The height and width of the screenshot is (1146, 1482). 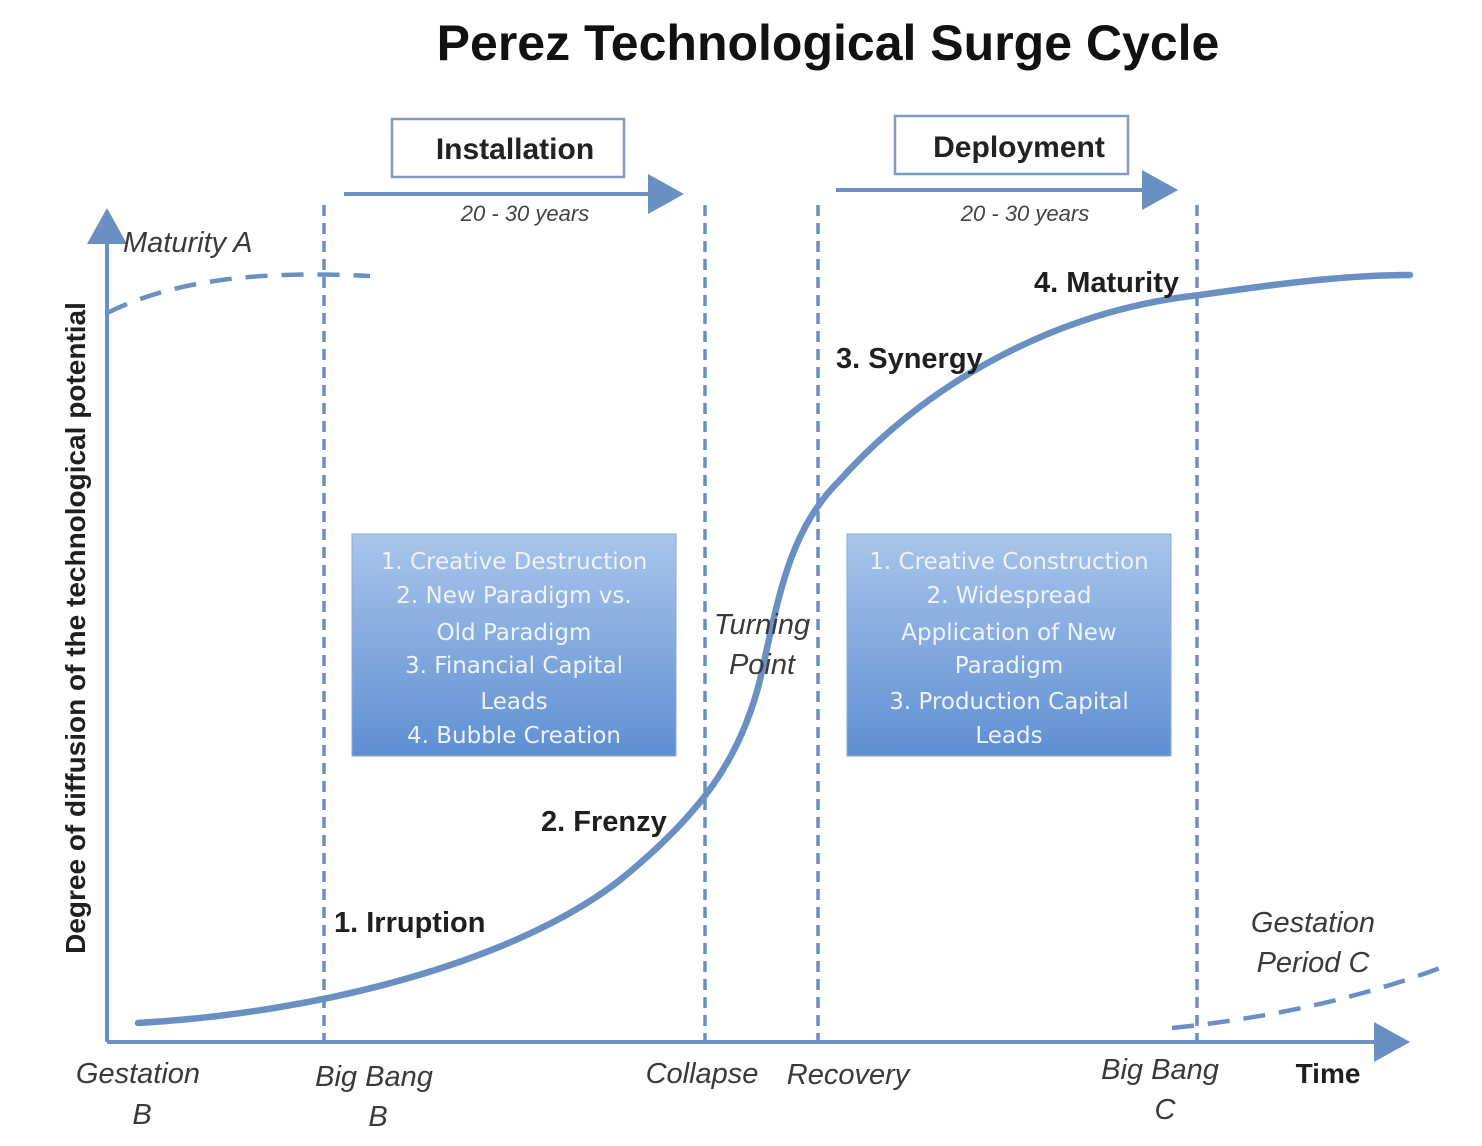 I want to click on deployment-box-line: 3. Production Capital, so click(x=1009, y=702).